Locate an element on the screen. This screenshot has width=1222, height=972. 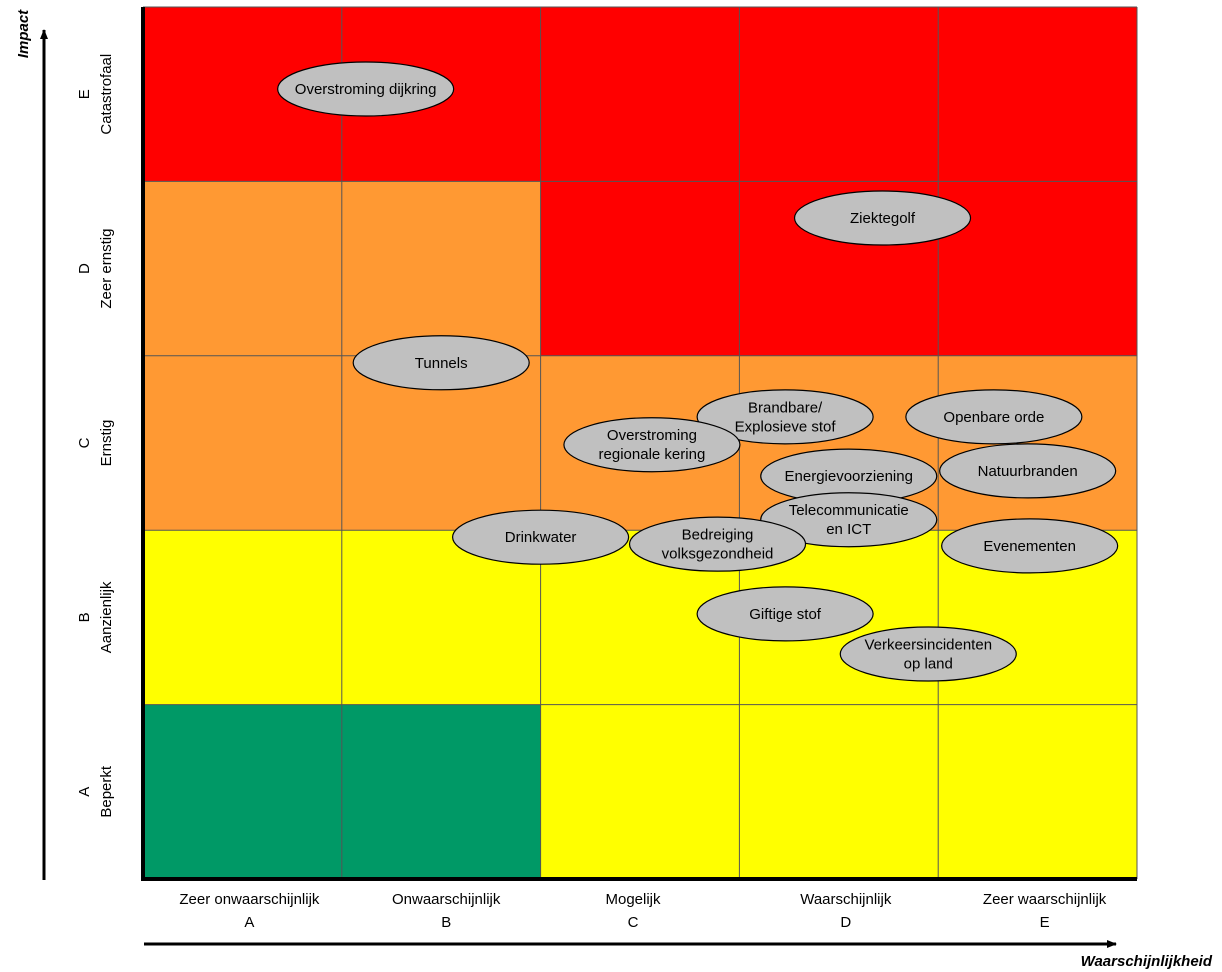
scenario-label: Energievoorziening is located at coordinates (849, 476).